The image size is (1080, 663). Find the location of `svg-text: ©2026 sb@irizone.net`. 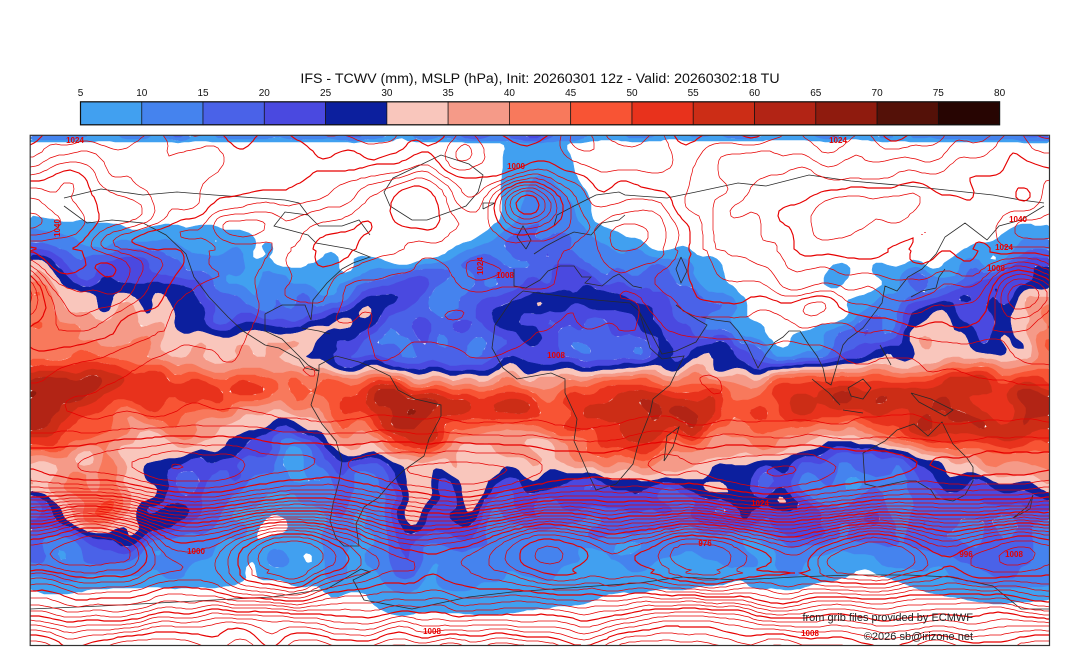

svg-text: ©2026 sb@irizone.net is located at coordinates (918, 637).